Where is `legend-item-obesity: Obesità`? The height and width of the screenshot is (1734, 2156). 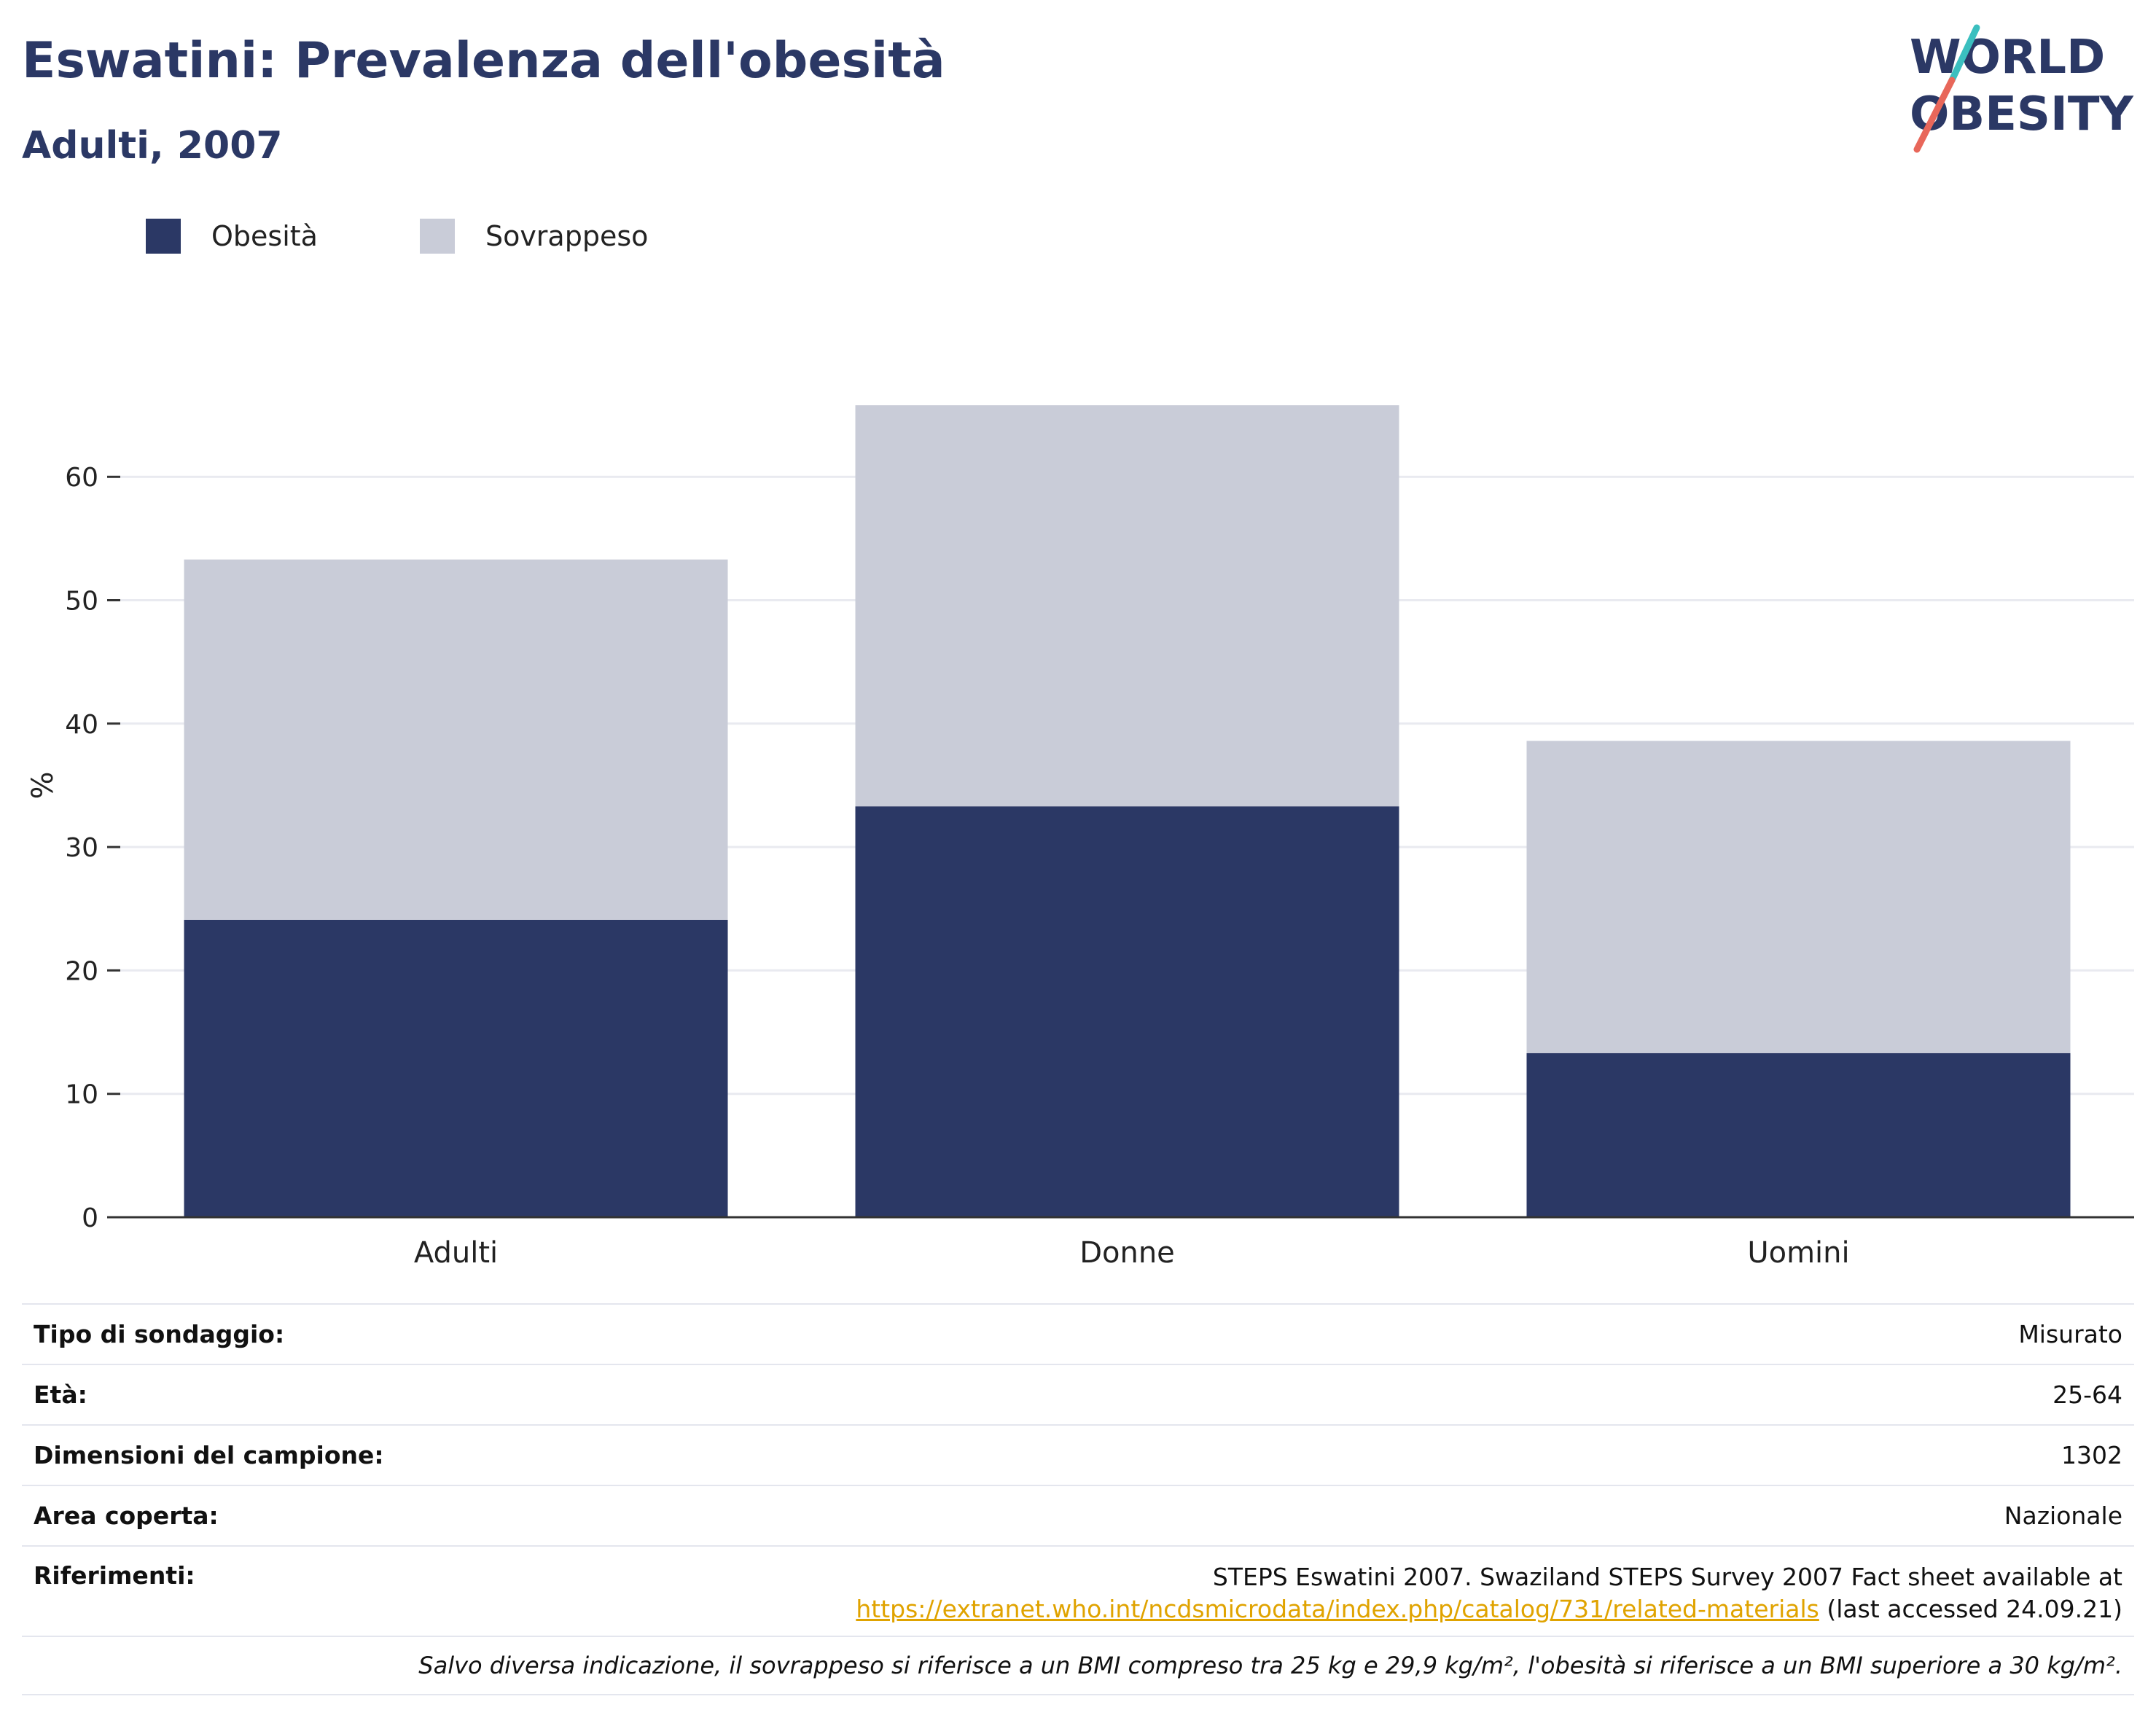 legend-item-obesity: Obesità is located at coordinates (232, 236).